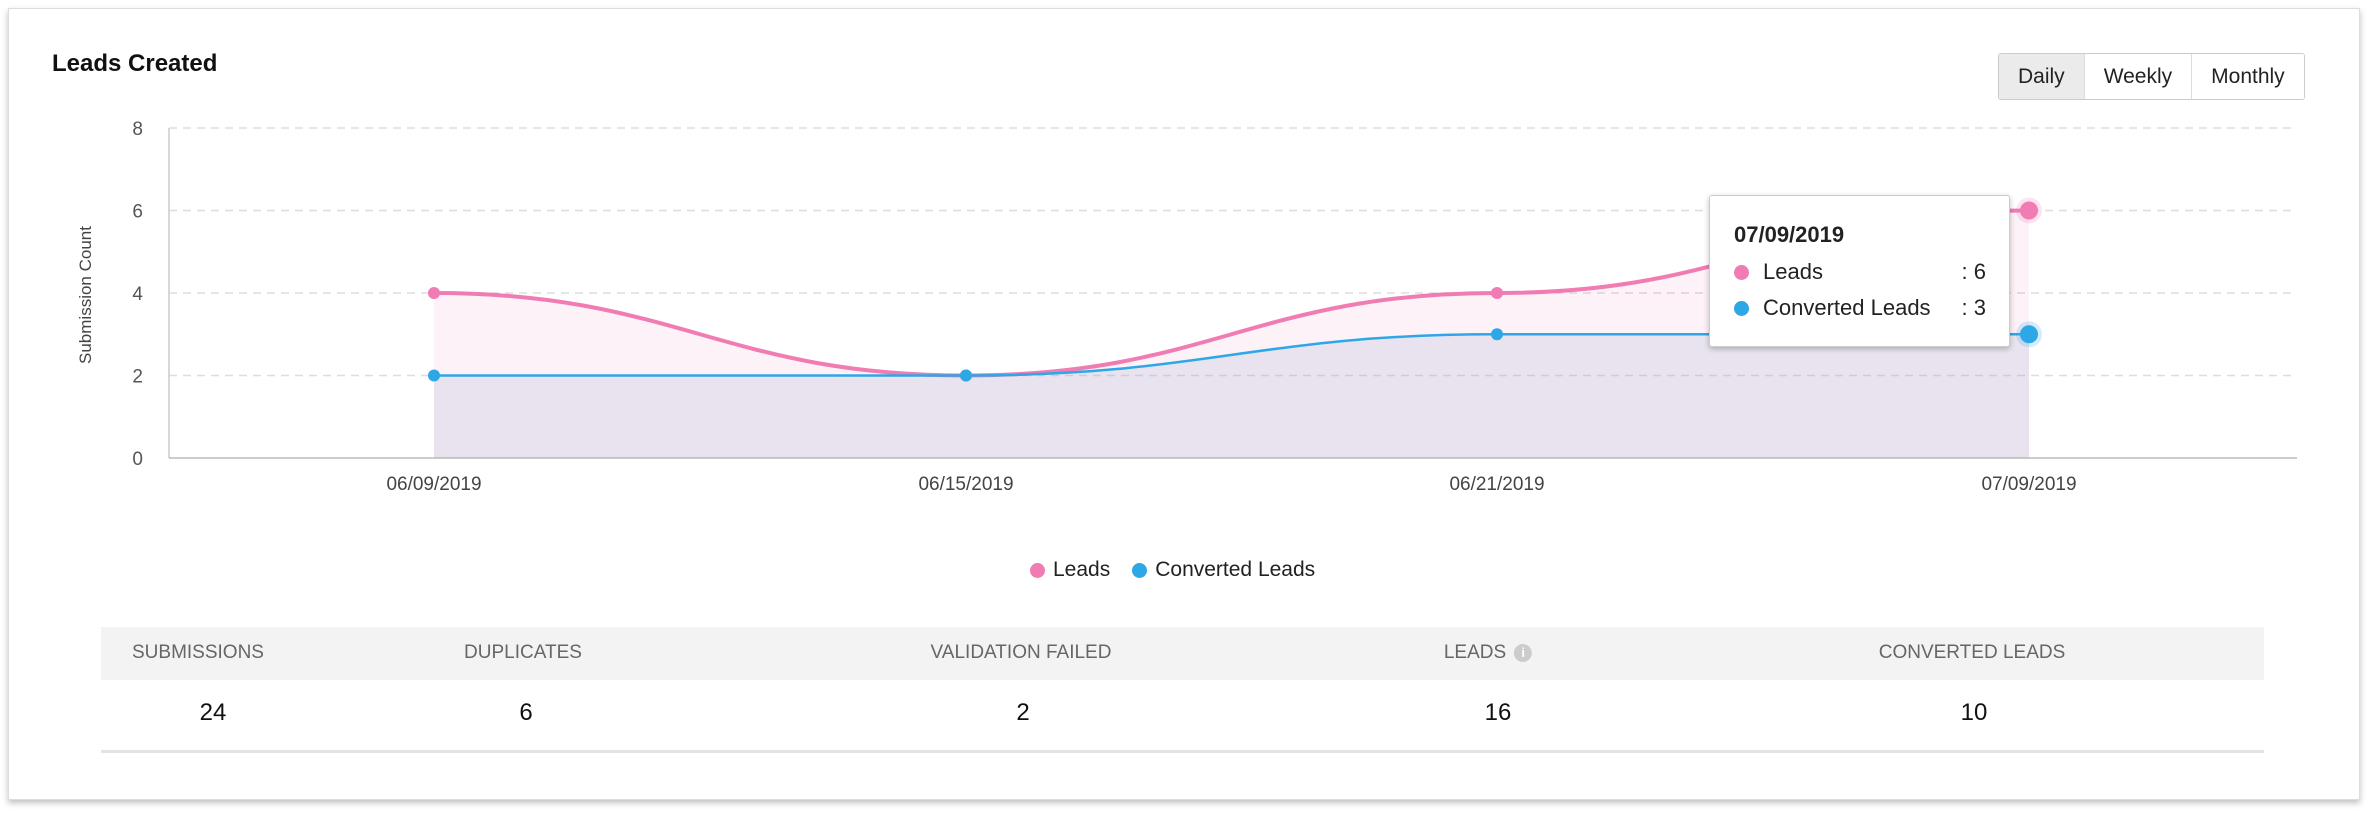  I want to click on daily-button: Daily, so click(2041, 76).